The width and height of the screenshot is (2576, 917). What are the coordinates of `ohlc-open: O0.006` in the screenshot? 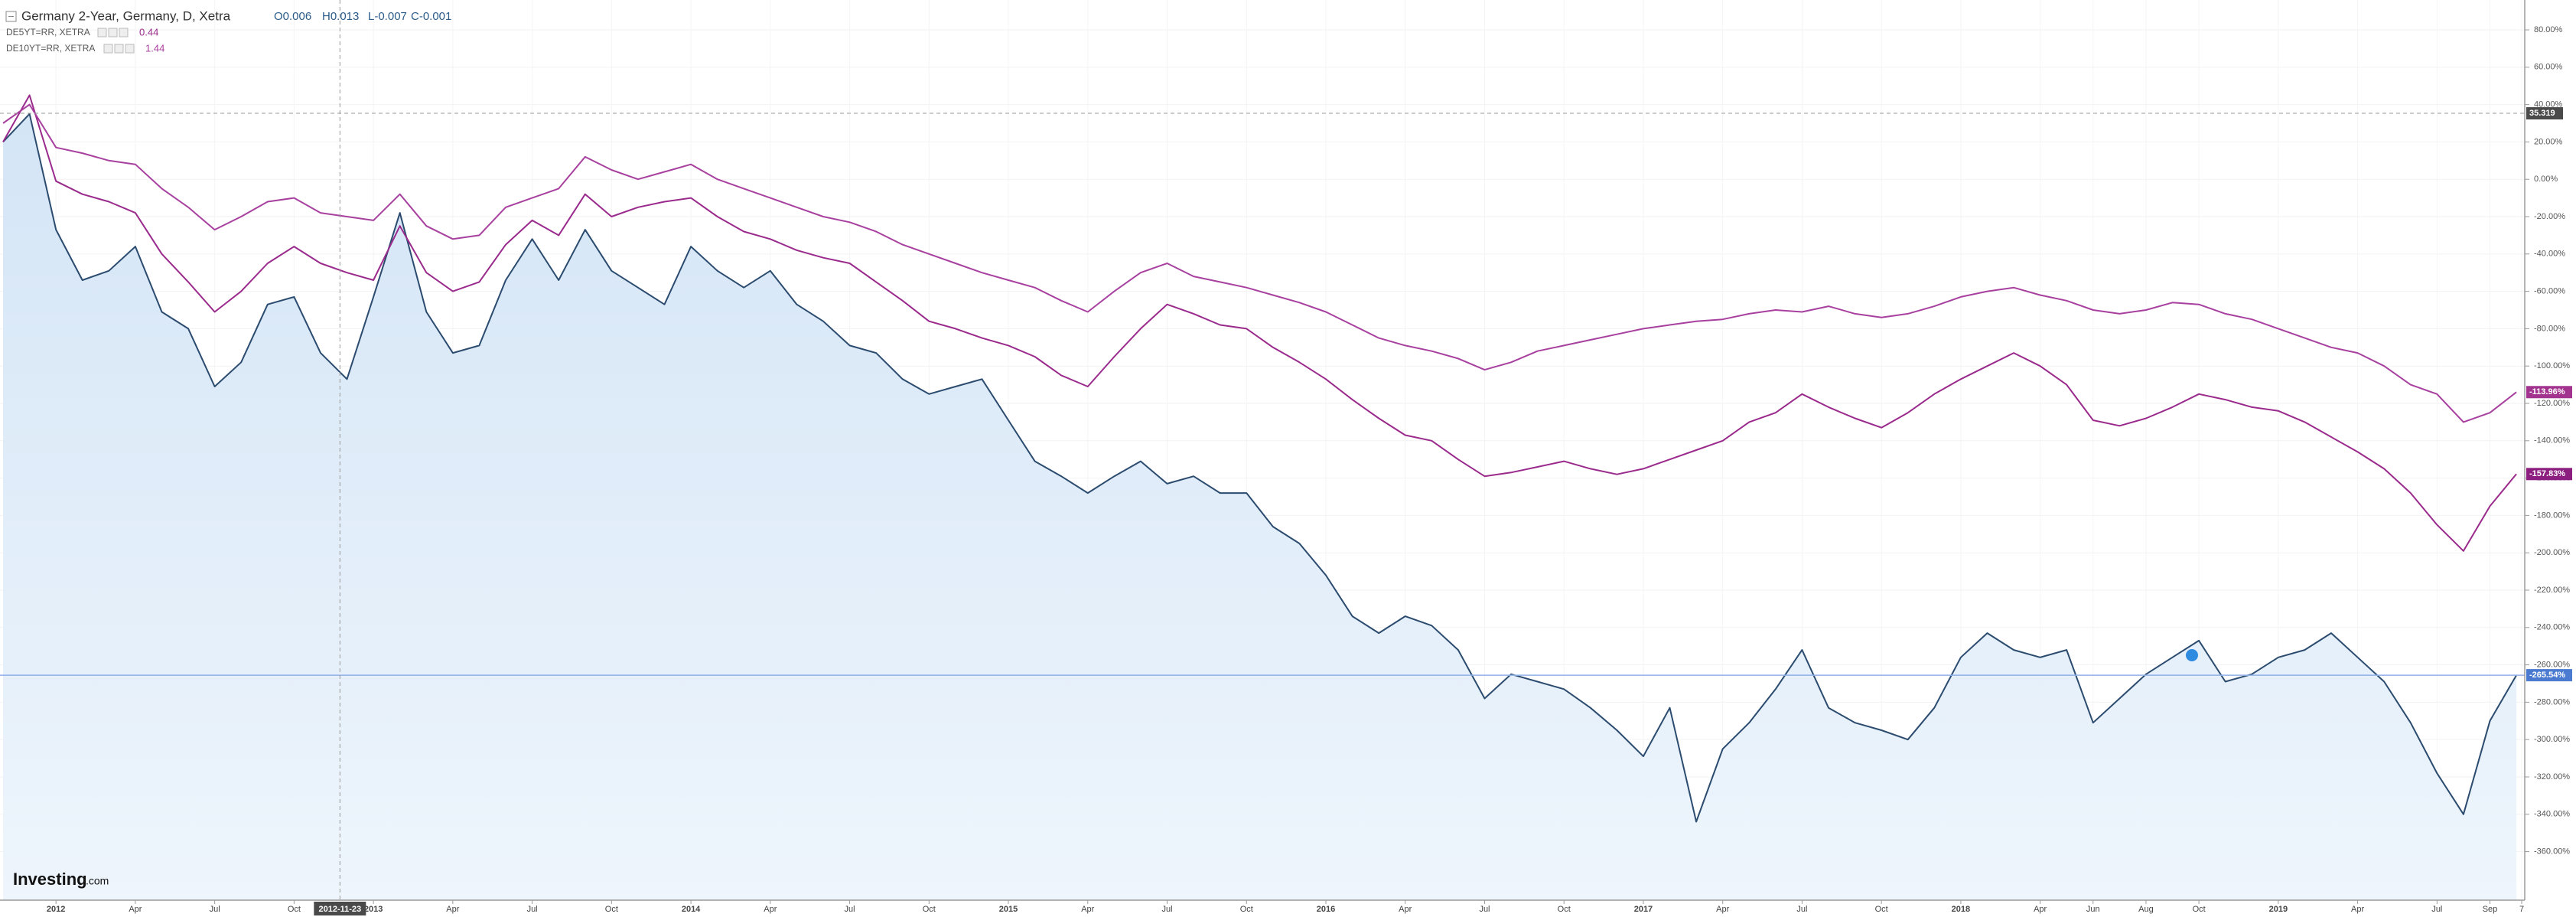 It's located at (293, 16).